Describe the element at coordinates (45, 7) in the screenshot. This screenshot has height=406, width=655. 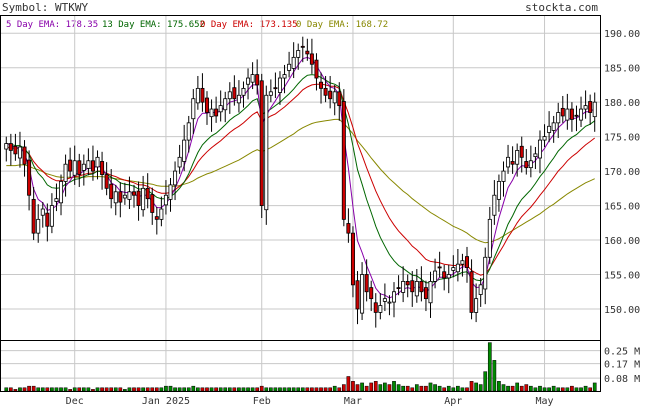
I see `symbol-label: Symbol: WTKWY` at that location.